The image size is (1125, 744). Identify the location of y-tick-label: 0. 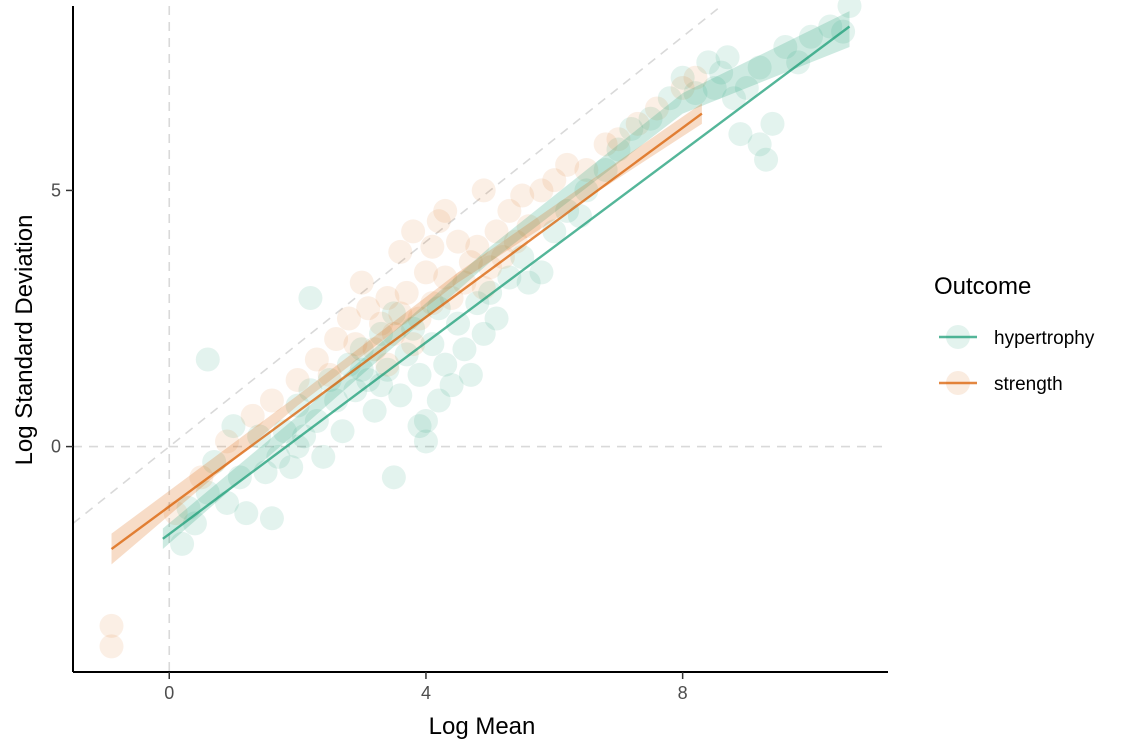
(56, 447).